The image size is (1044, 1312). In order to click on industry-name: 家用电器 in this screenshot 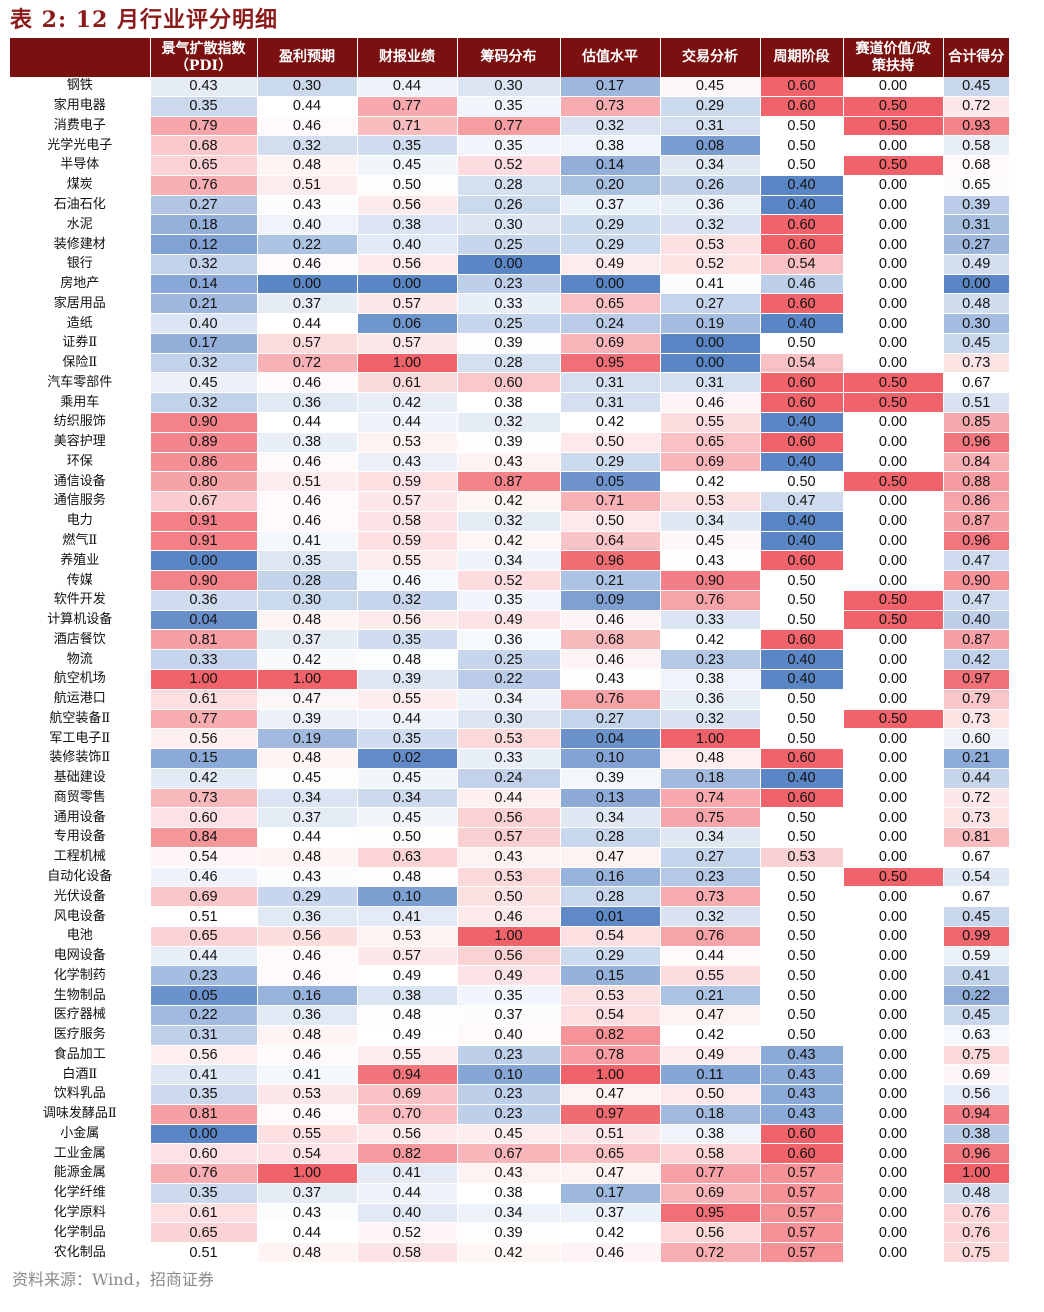, I will do `click(80, 106)`.